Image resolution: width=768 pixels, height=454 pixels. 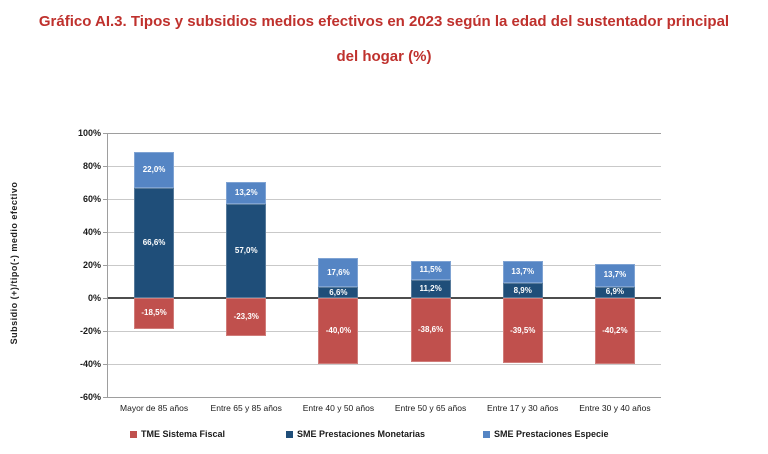 What do you see at coordinates (91, 232) in the screenshot?
I see `y-axis-tick-label: 40%` at bounding box center [91, 232].